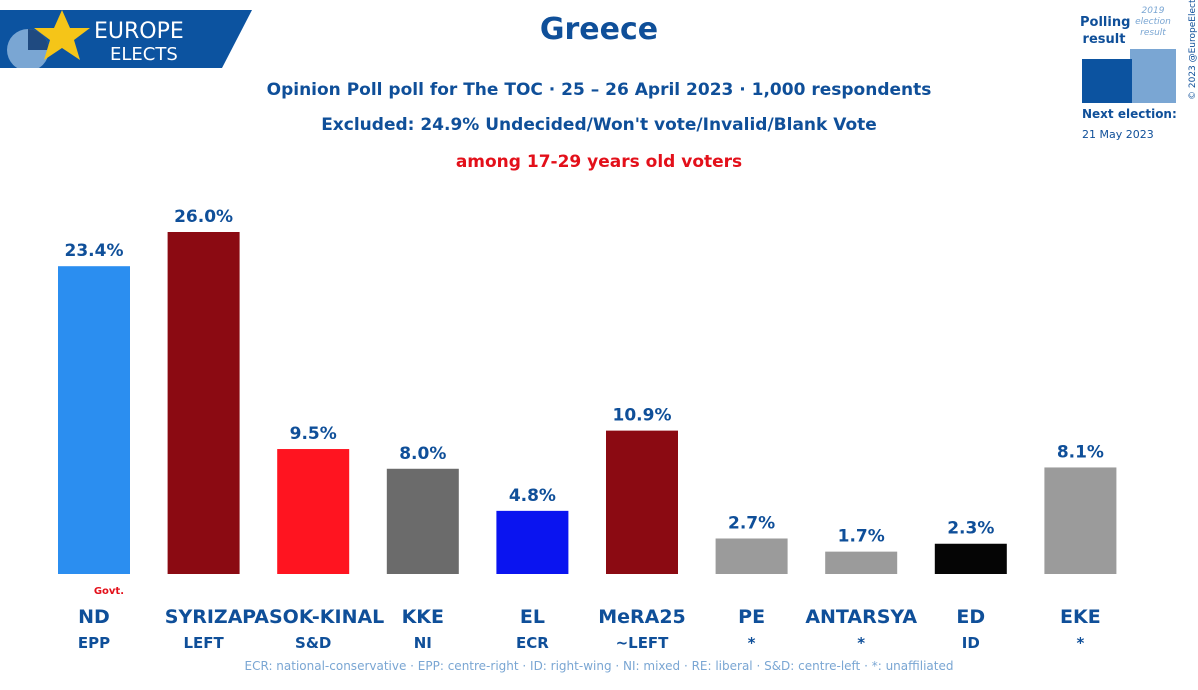 Image resolution: width=1198 pixels, height=690 pixels. What do you see at coordinates (1118, 134) in the screenshot?
I see `next-election-date: 21 May 2023` at bounding box center [1118, 134].